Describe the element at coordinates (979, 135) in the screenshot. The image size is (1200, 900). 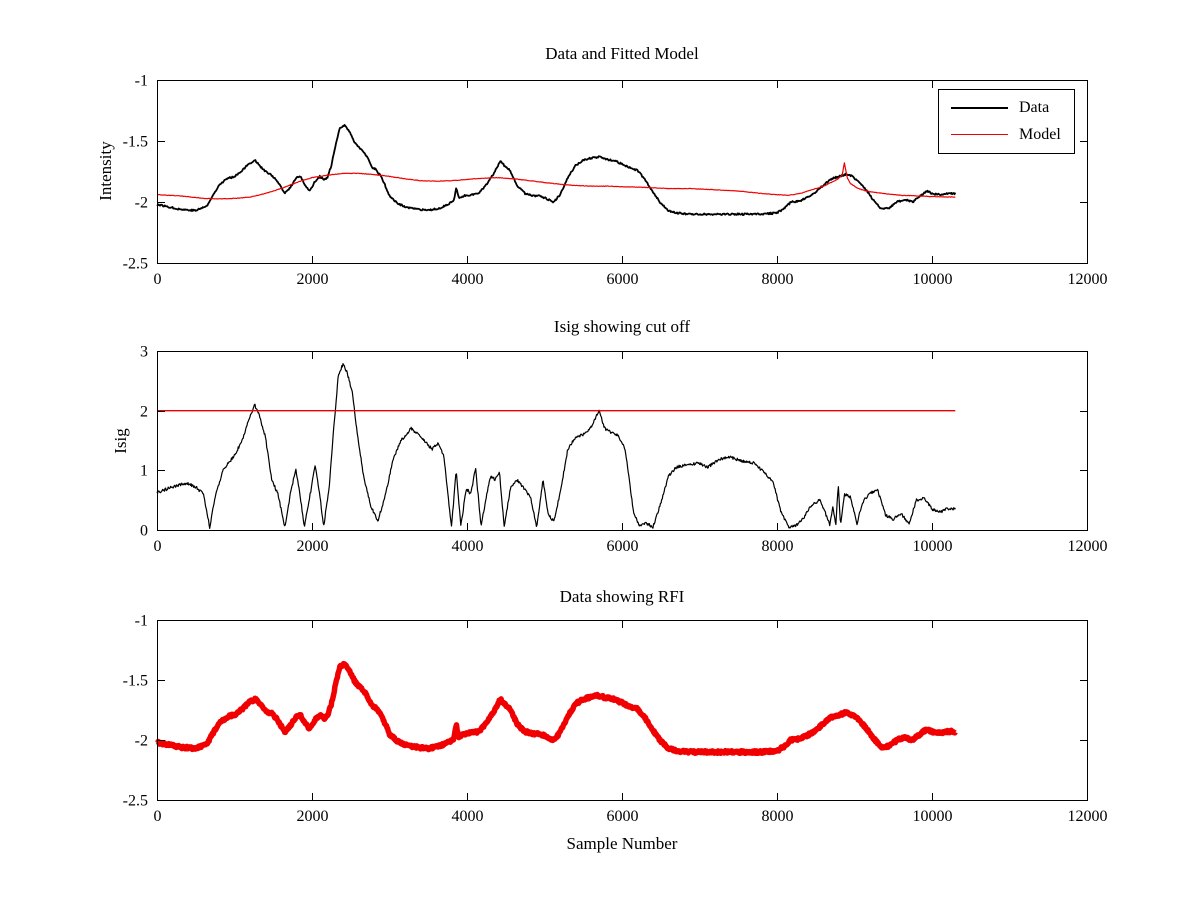
I see `legend-line-swatch-model` at that location.